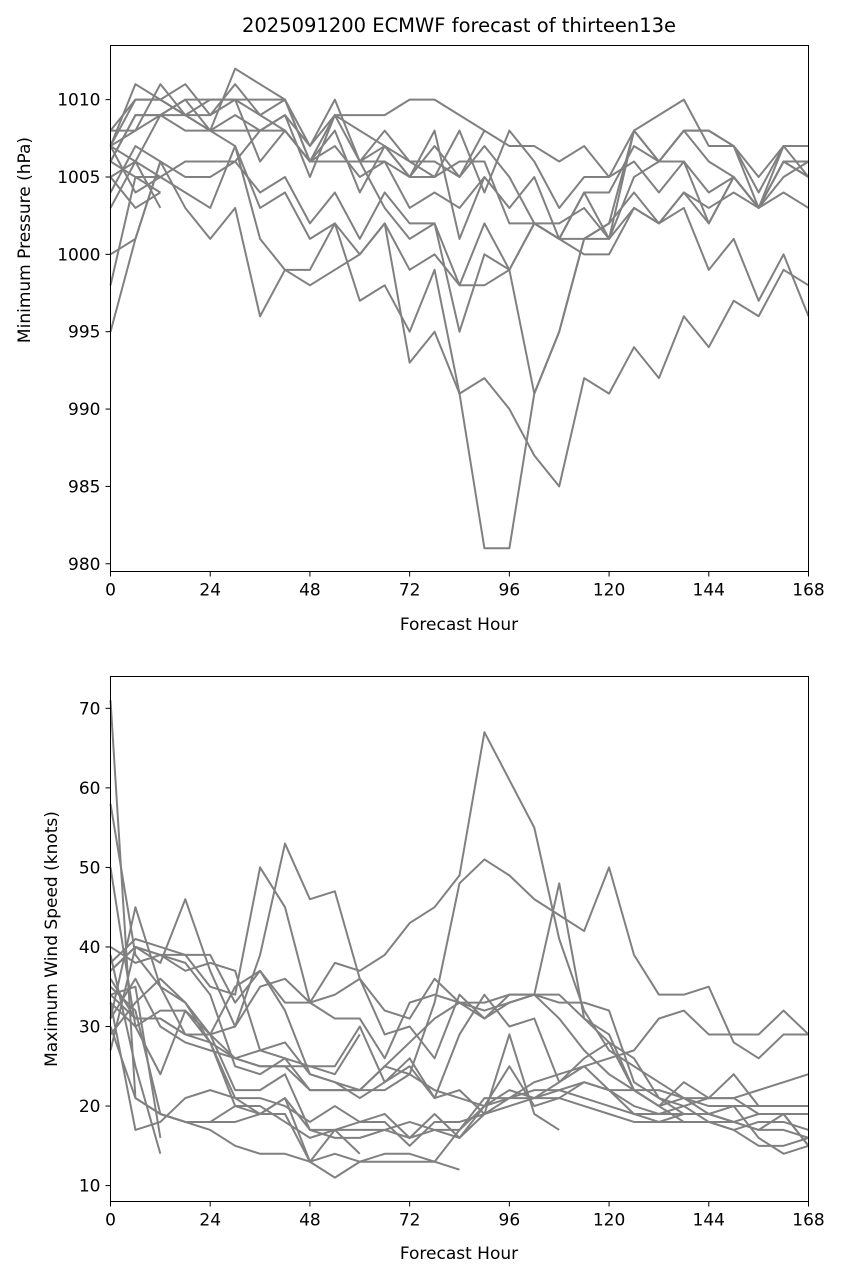  Describe the element at coordinates (310, 591) in the screenshot. I see `pressure-x-tick-label: 48` at that location.